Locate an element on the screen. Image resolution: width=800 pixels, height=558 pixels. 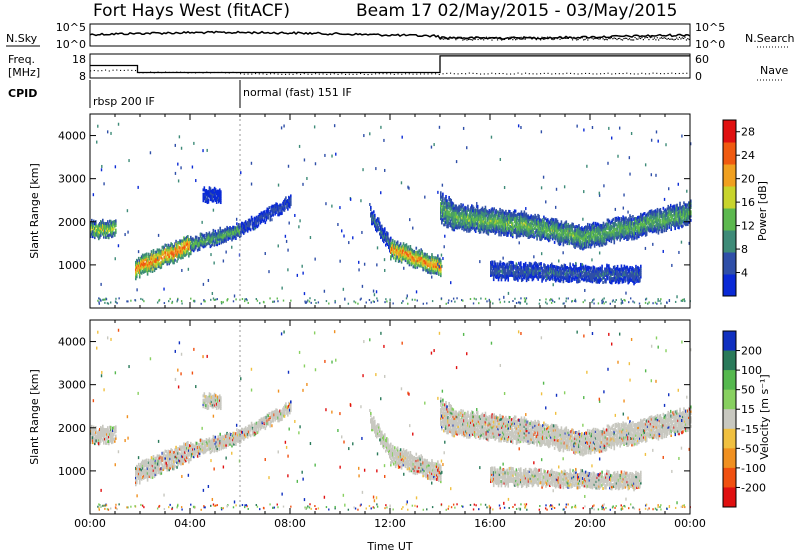
freq-label: Freq. is located at coordinates (21, 59).